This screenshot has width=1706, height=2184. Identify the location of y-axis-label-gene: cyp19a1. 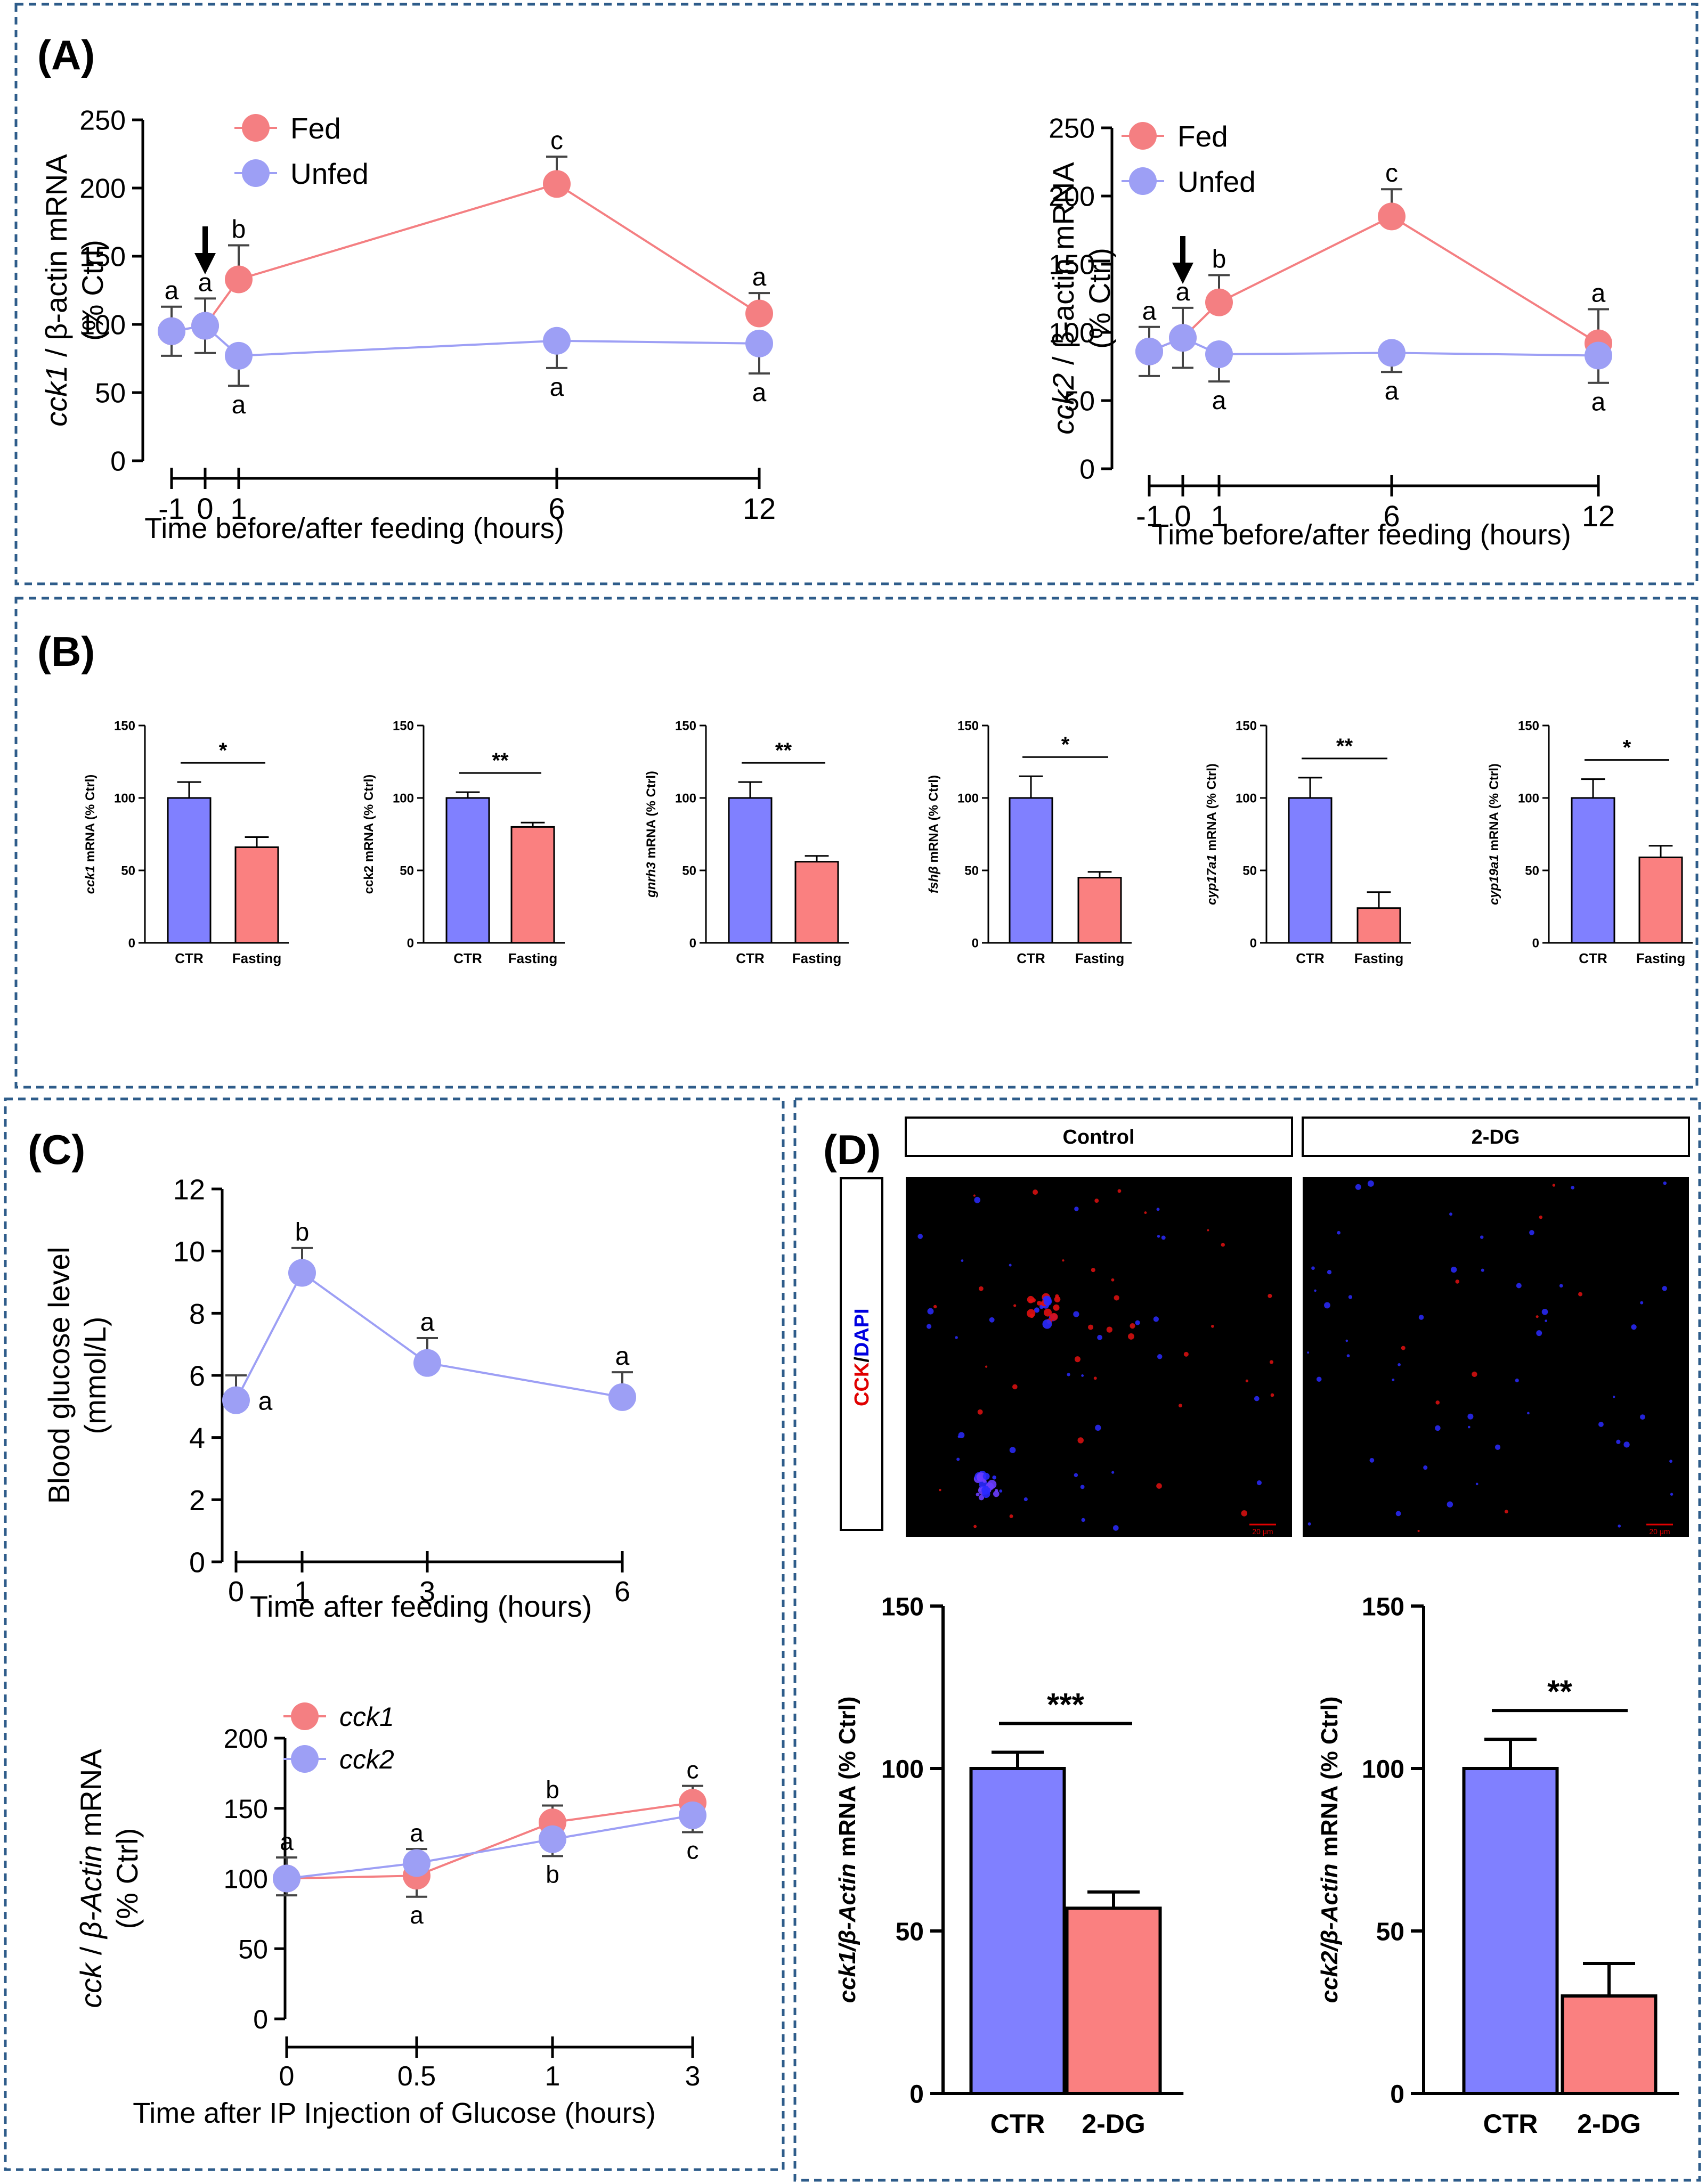
(1494, 880).